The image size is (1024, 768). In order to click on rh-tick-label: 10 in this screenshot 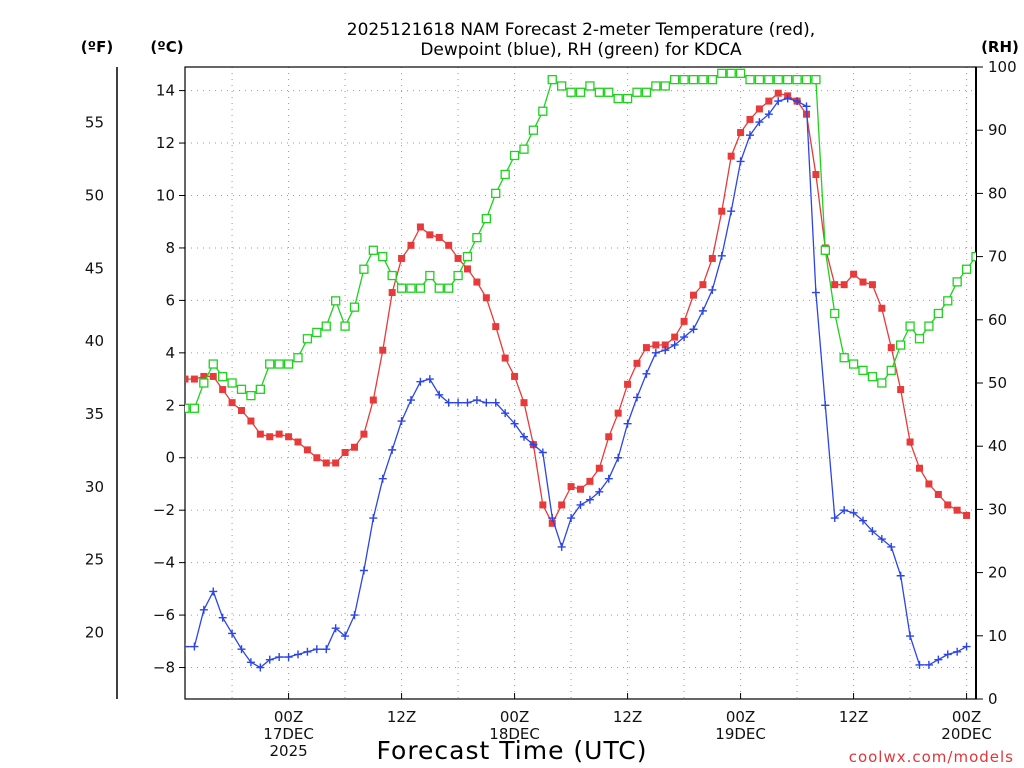, I will do `click(997, 636)`.